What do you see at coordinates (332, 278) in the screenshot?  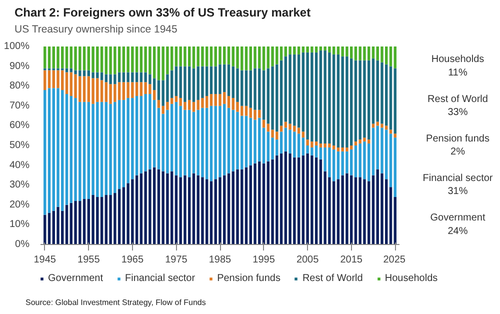 I see `legend-label: Rest of World` at bounding box center [332, 278].